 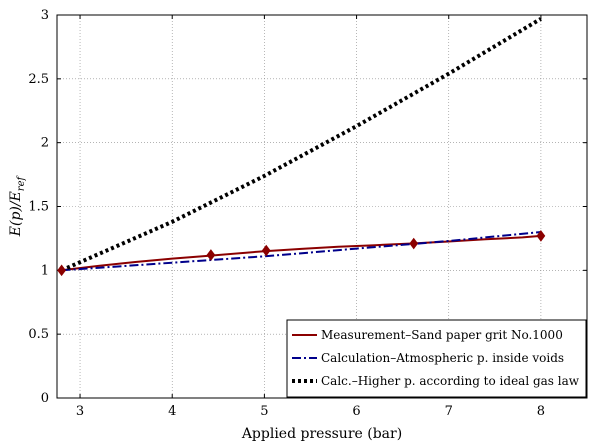 I want to click on x-axis-label: Applied pressure (bar), so click(x=321, y=434).